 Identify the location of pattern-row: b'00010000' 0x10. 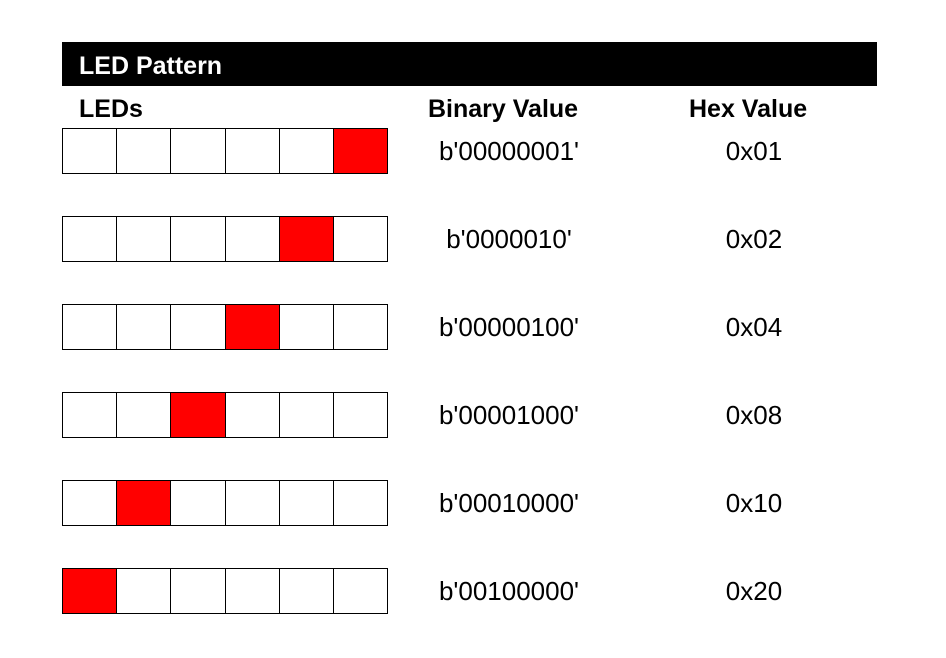
(473, 503).